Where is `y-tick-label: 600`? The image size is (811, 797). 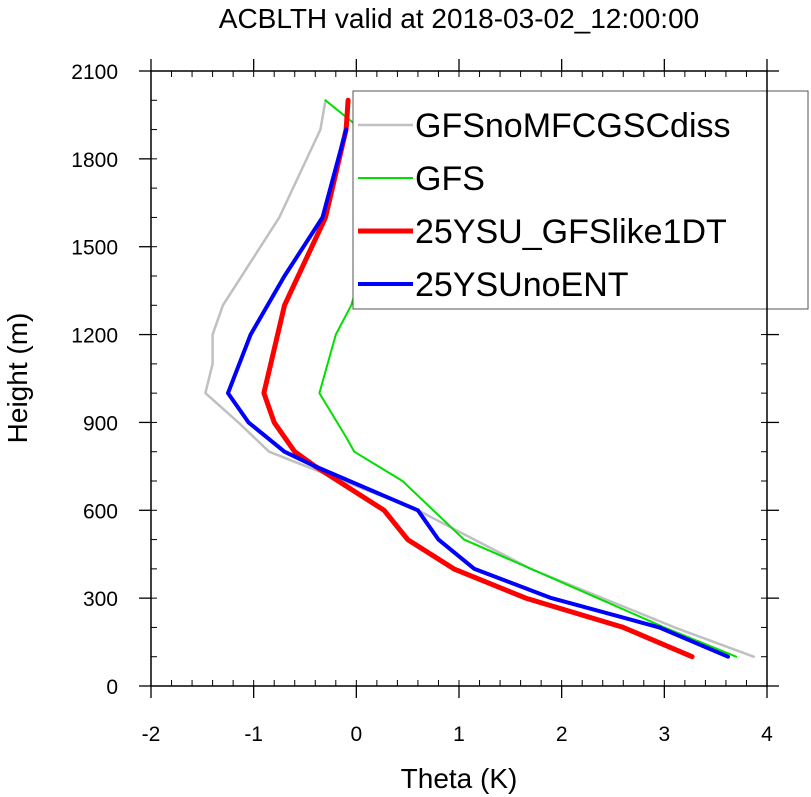
y-tick-label: 600 is located at coordinates (100, 511).